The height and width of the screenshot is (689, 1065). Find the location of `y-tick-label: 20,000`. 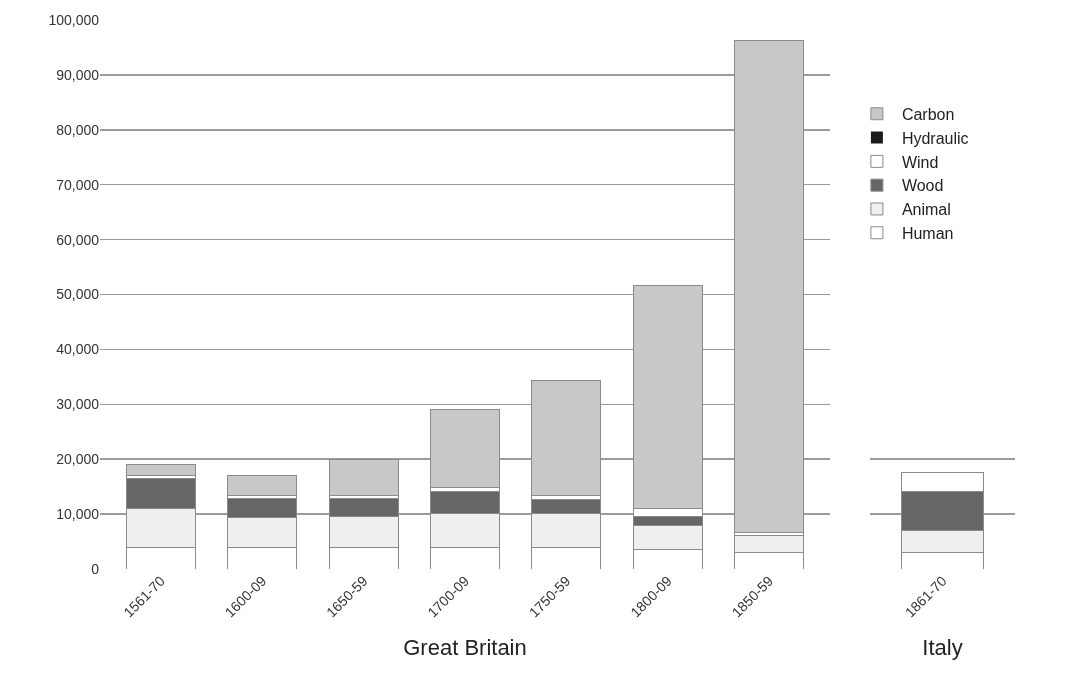

y-tick-label: 20,000 is located at coordinates (78, 459).